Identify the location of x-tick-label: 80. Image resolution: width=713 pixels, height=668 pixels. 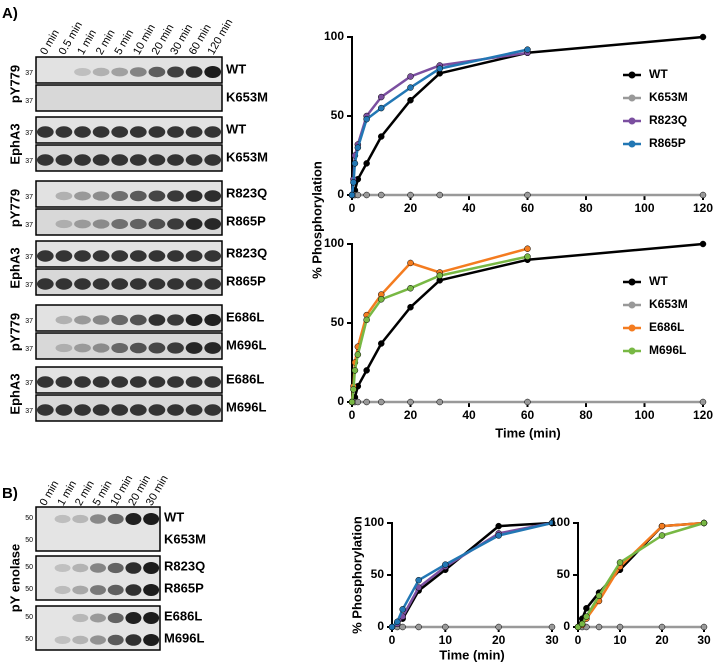
(586, 415).